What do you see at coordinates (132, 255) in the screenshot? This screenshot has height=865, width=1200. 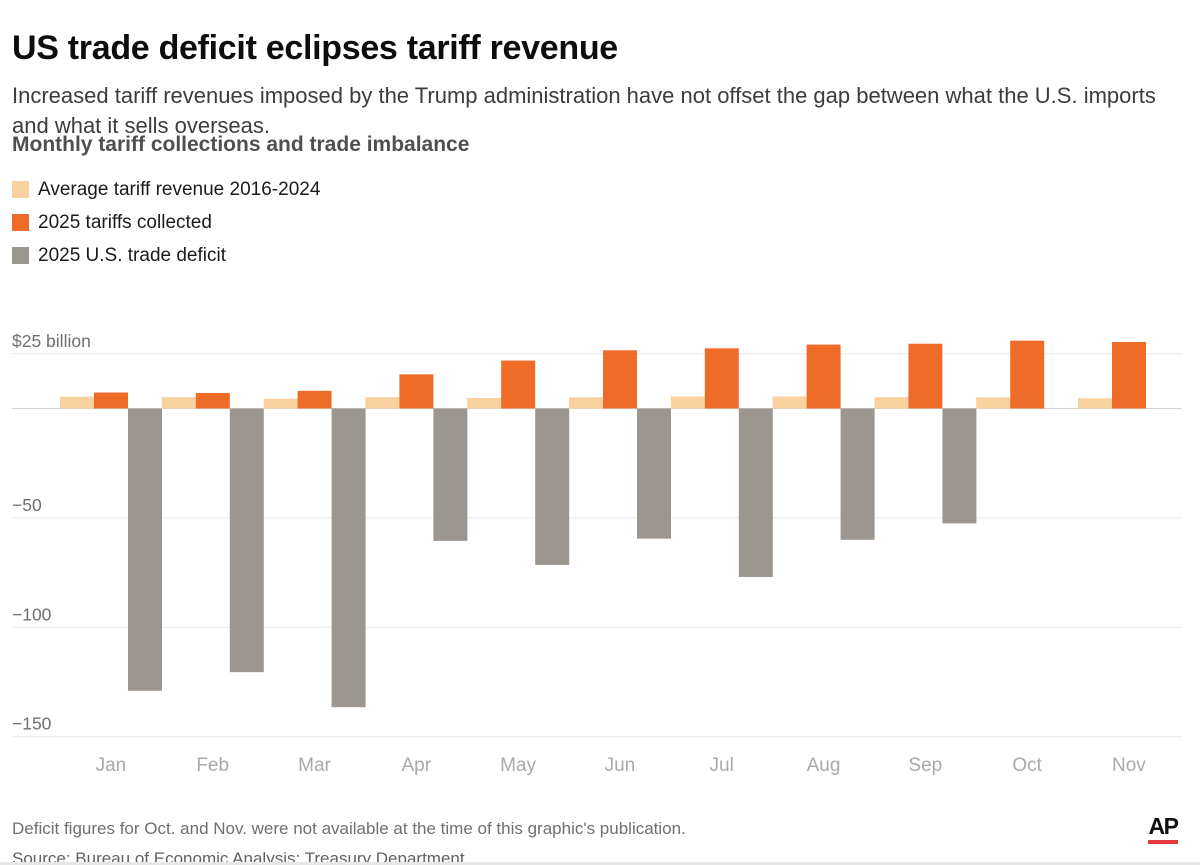 I see `legend-label: 2025 U.S. trade deficit` at bounding box center [132, 255].